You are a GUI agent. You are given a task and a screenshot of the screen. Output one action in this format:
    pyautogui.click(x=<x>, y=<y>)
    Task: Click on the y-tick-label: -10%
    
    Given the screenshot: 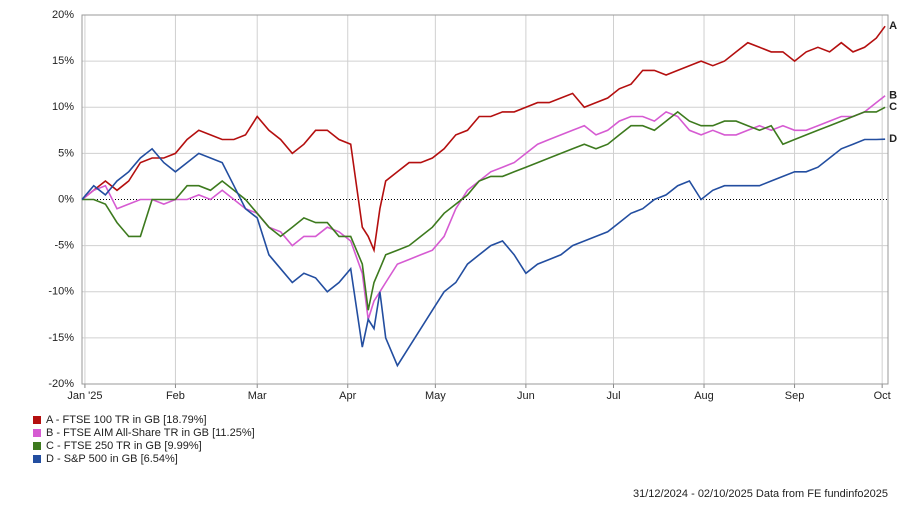 What is the action you would take?
    pyautogui.click(x=61, y=292)
    